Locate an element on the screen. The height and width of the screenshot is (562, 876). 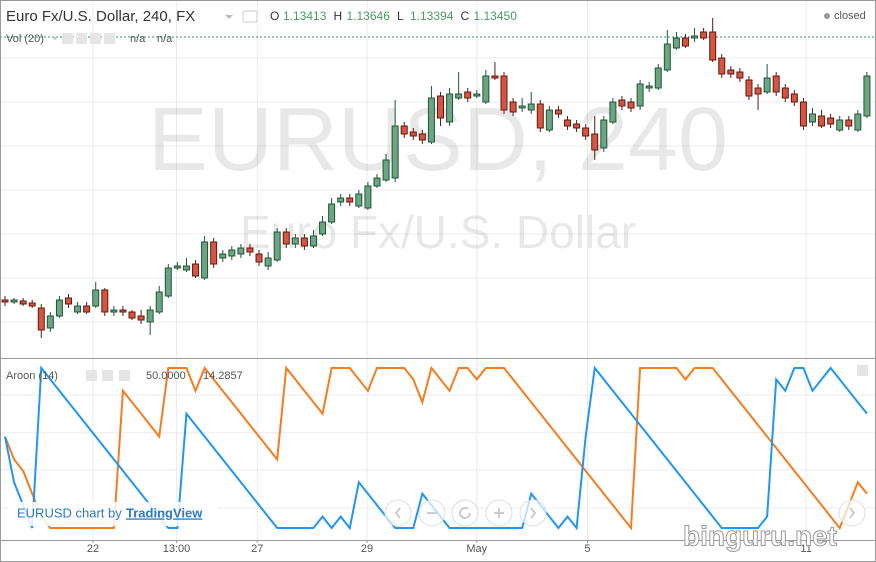
scroll-end is located at coordinates (852, 513).